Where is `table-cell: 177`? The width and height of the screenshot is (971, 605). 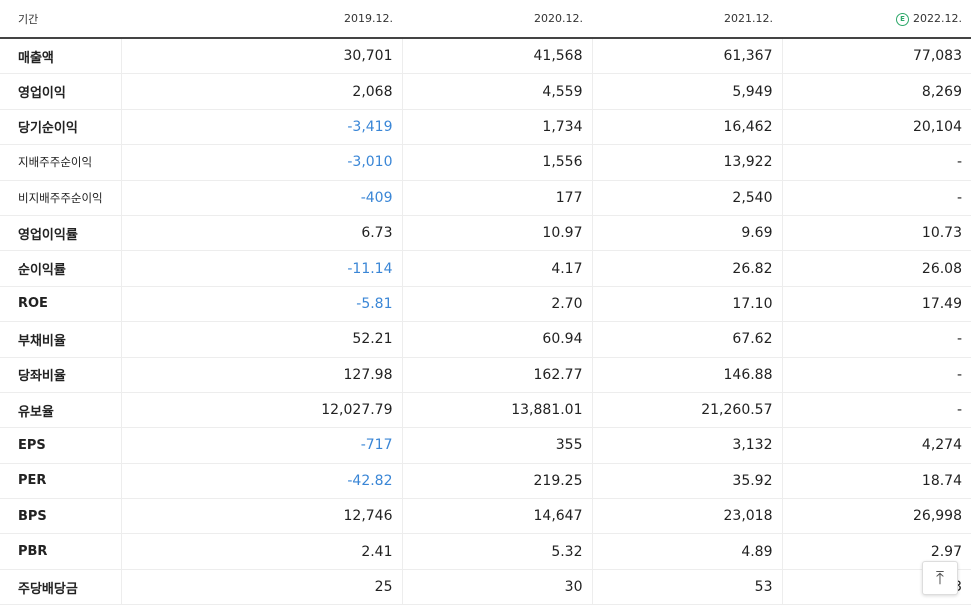 table-cell: 177 is located at coordinates (496, 198).